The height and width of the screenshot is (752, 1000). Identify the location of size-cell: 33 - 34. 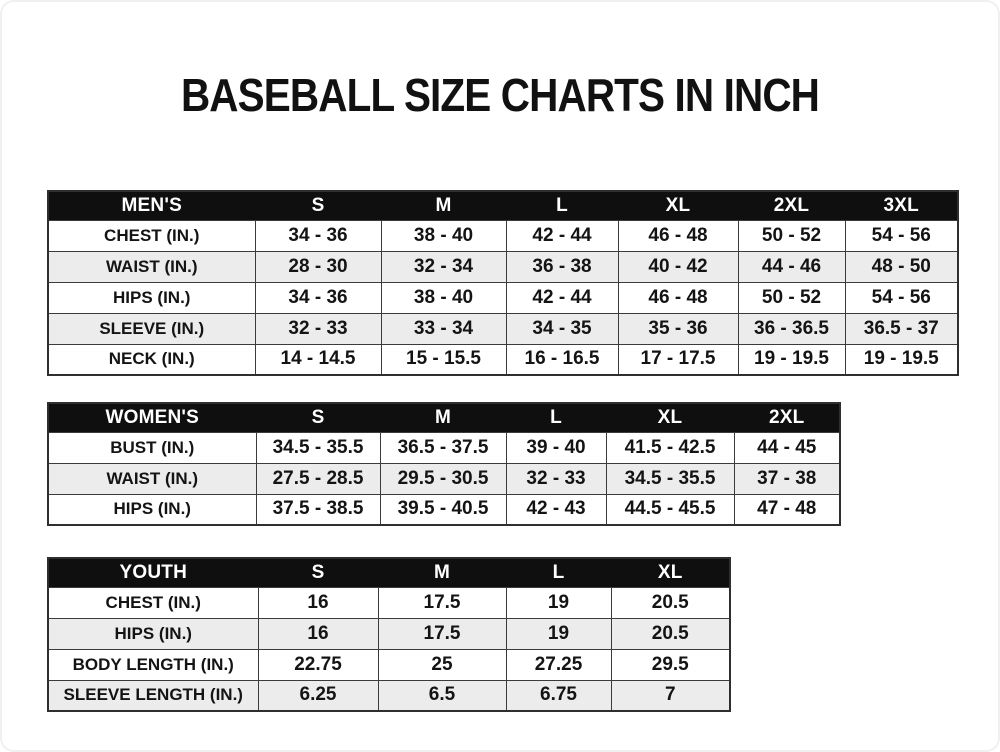
(443, 328).